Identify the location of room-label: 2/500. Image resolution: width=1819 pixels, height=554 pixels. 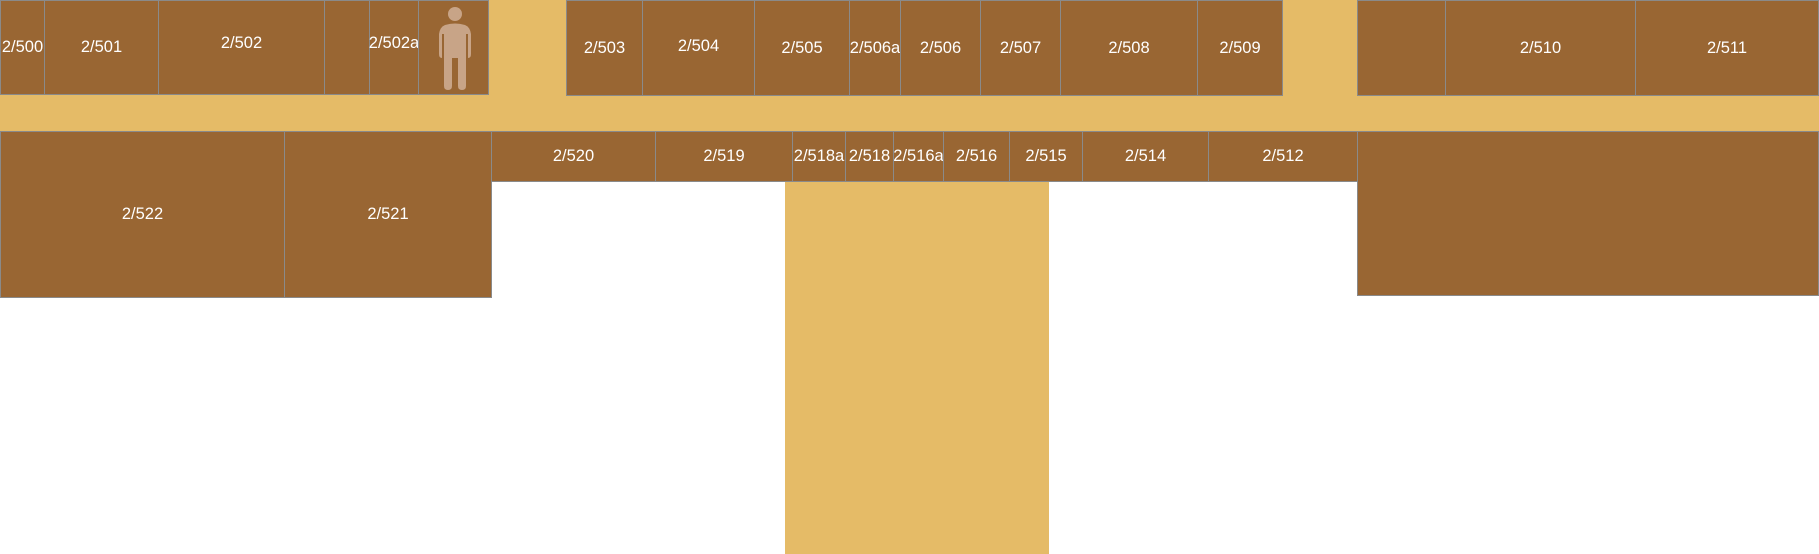
(22, 47).